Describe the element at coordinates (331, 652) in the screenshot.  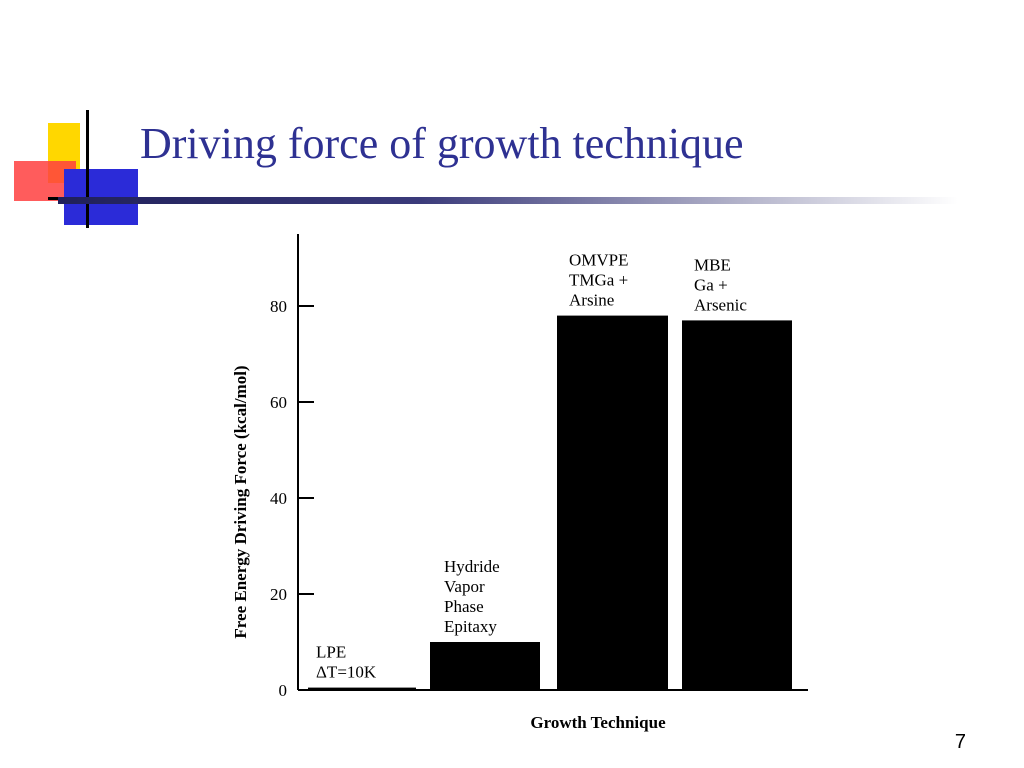
I see `bar-category-label: LPE` at that location.